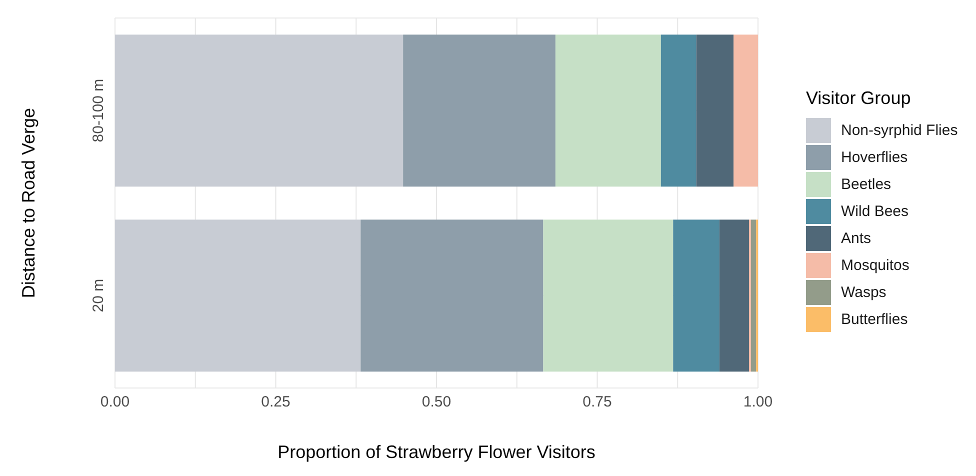  Describe the element at coordinates (758, 402) in the screenshot. I see `x-tick-label: 1.00` at that location.